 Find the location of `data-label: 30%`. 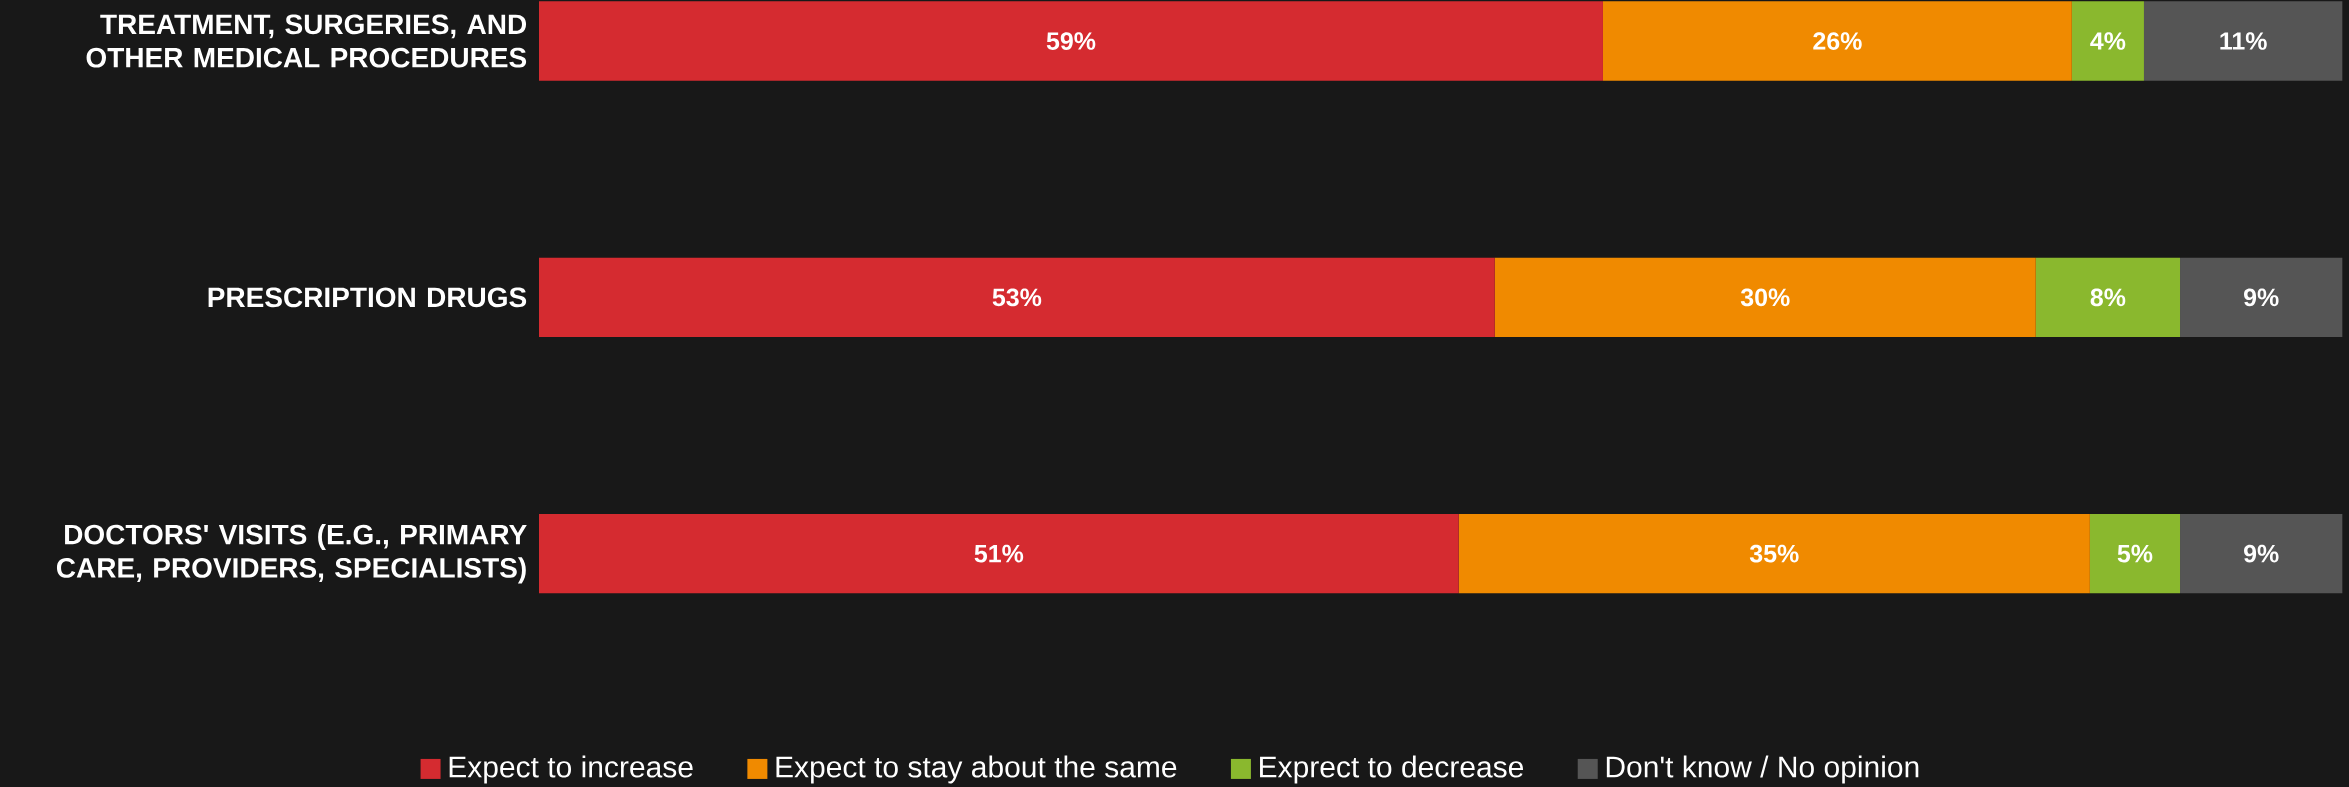

data-label: 30% is located at coordinates (1765, 297).